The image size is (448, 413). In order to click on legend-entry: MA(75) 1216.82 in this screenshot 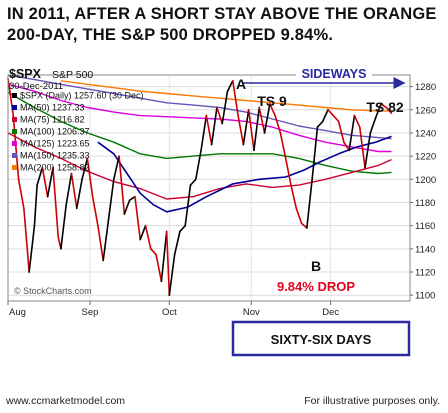, I will do `click(52, 120)`.